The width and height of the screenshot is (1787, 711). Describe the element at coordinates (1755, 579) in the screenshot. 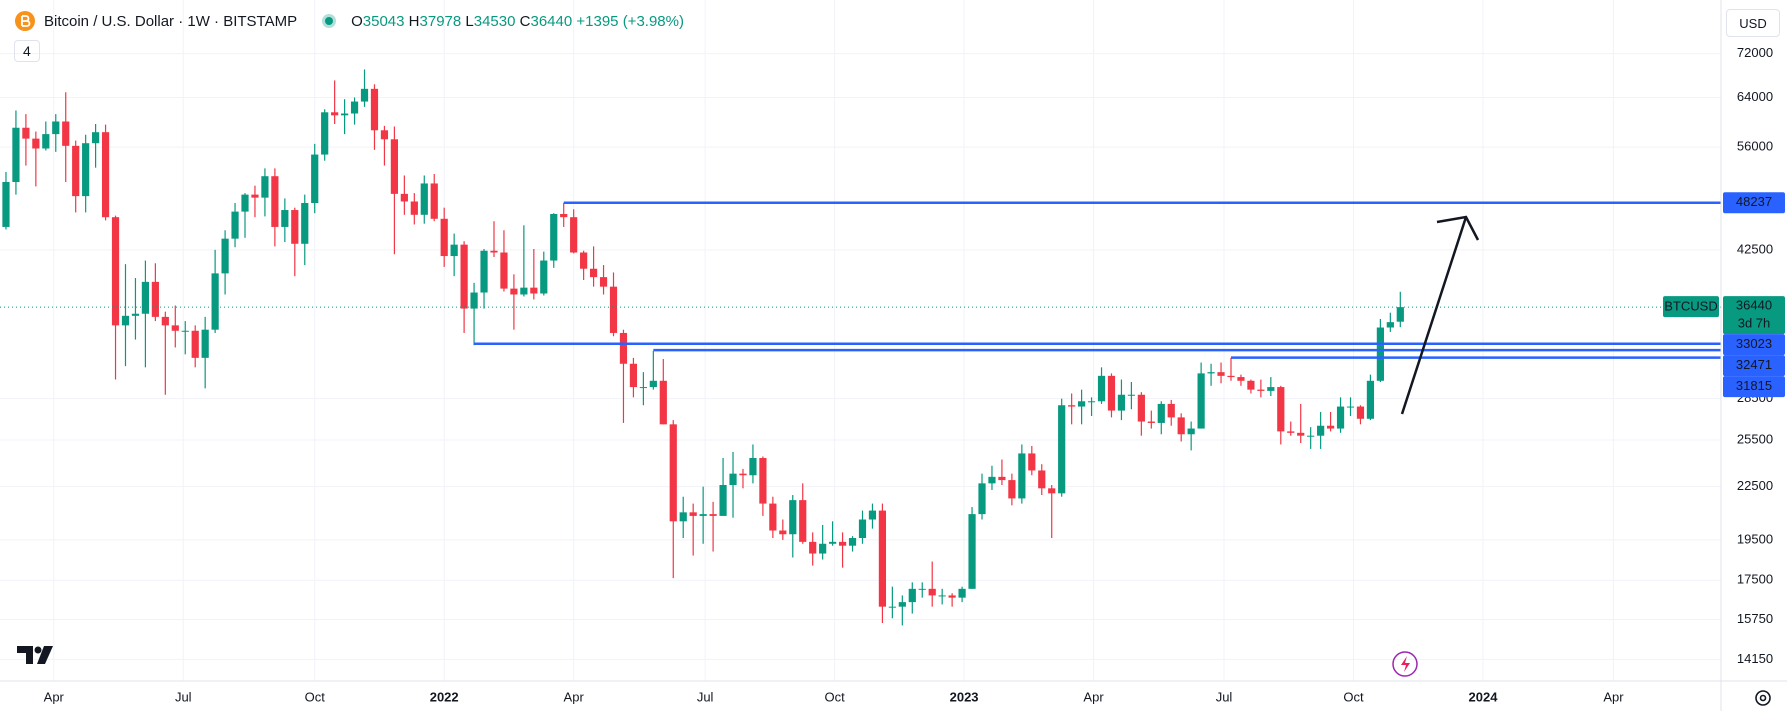

I see `y-tick-label: 17500` at that location.